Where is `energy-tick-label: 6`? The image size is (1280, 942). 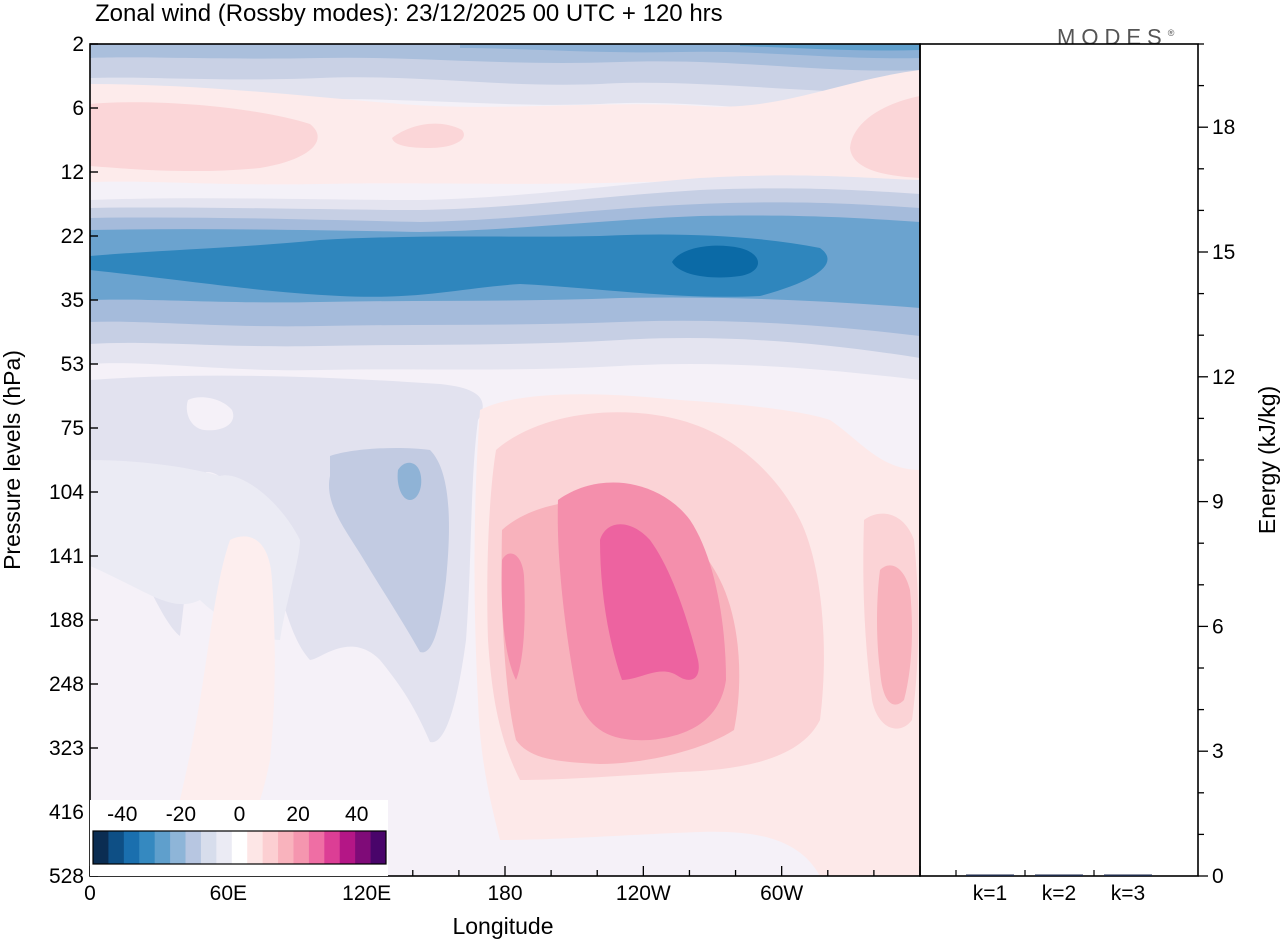
energy-tick-label: 6 is located at coordinates (1218, 626).